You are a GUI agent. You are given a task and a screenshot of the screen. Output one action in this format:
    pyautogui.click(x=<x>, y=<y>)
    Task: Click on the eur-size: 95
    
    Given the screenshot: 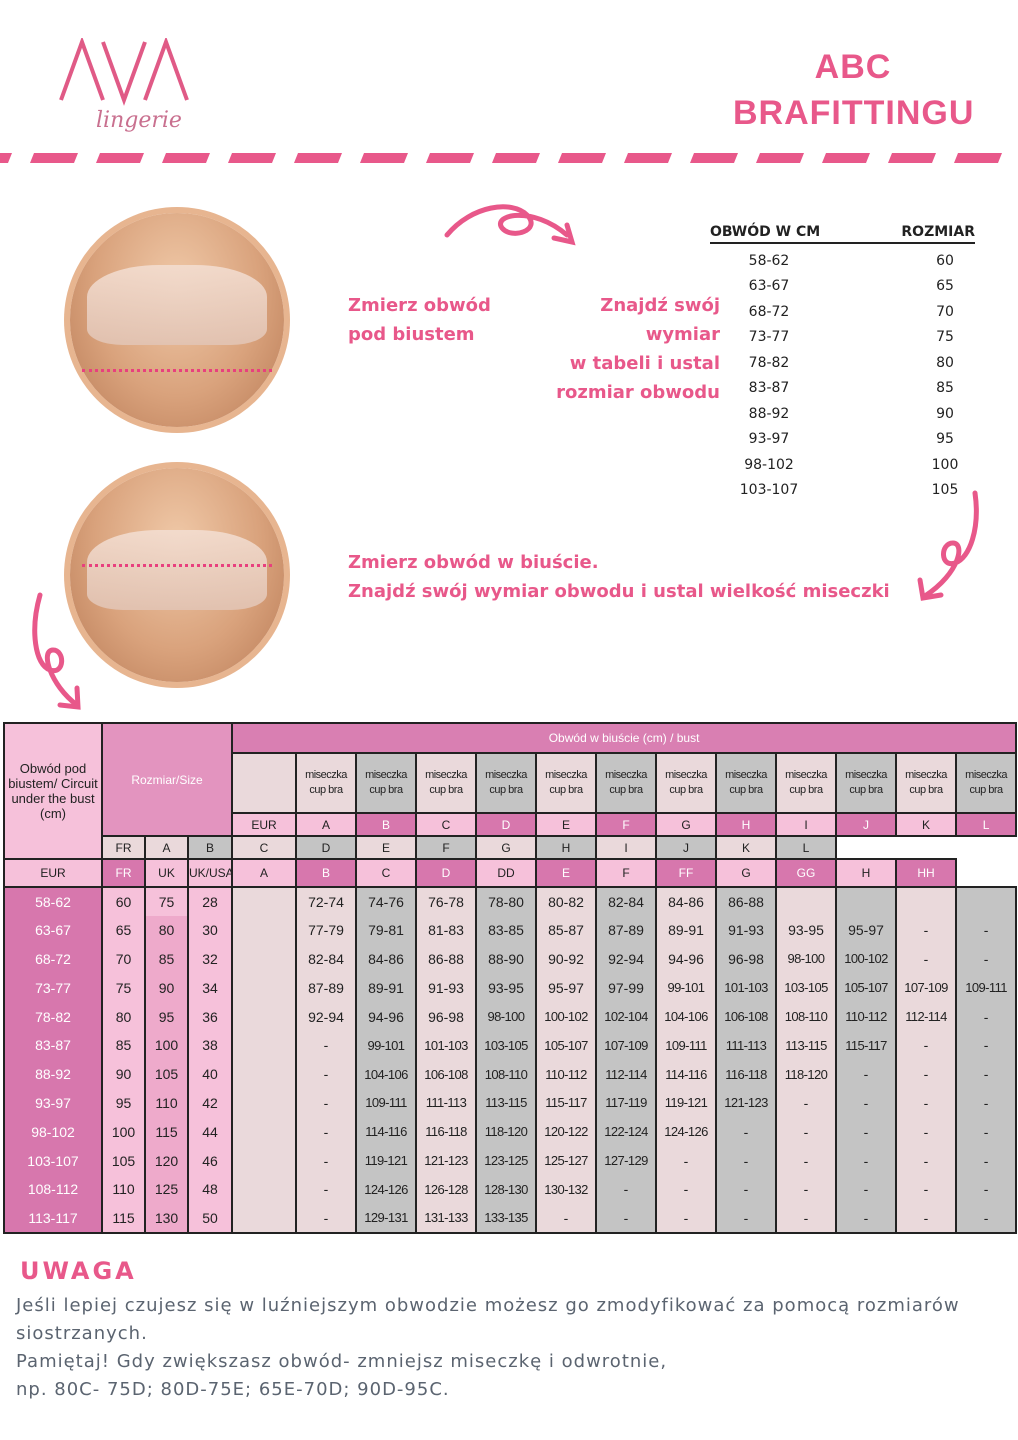 What is the action you would take?
    pyautogui.click(x=123, y=1103)
    